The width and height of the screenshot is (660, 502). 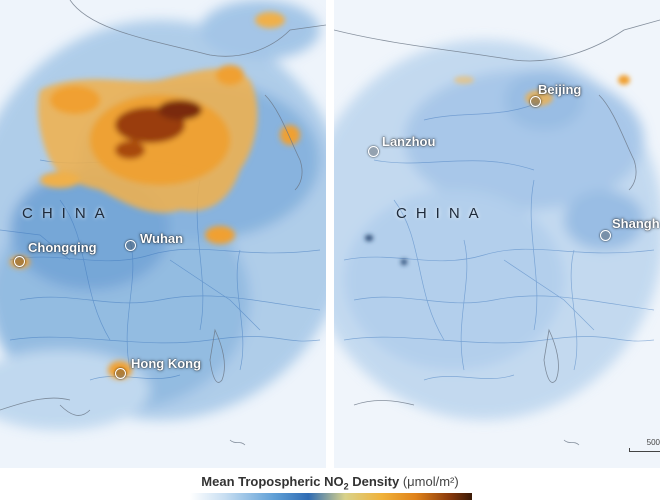 What do you see at coordinates (636, 223) in the screenshot?
I see `city-label-shanghai: Shangh` at bounding box center [636, 223].